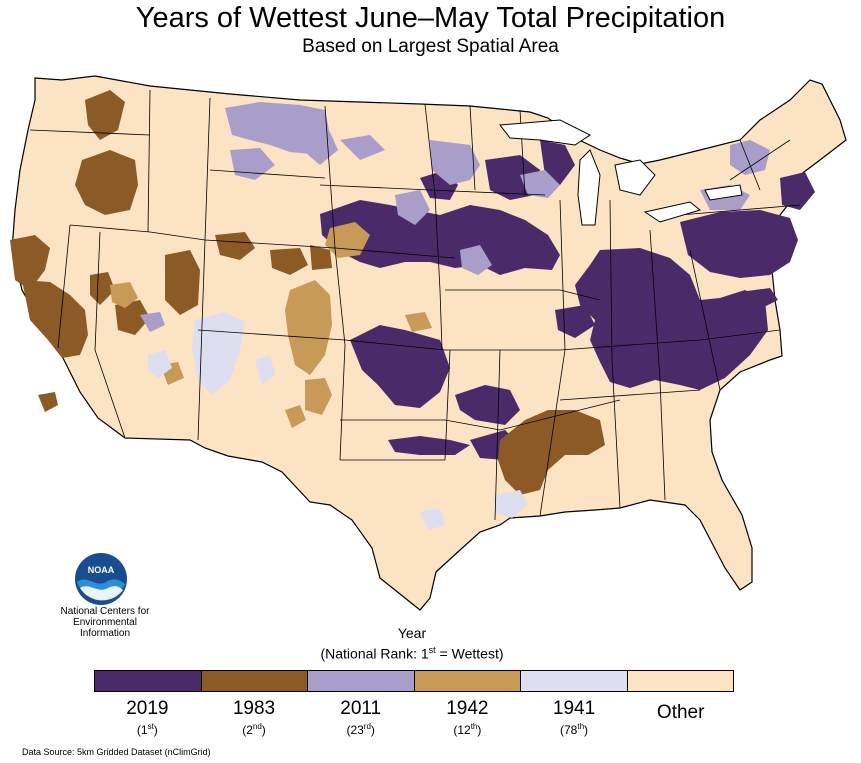 This screenshot has height=763, width=861. I want to click on legend-subheading: (National Rank: 1st = Wettest), so click(412, 653).